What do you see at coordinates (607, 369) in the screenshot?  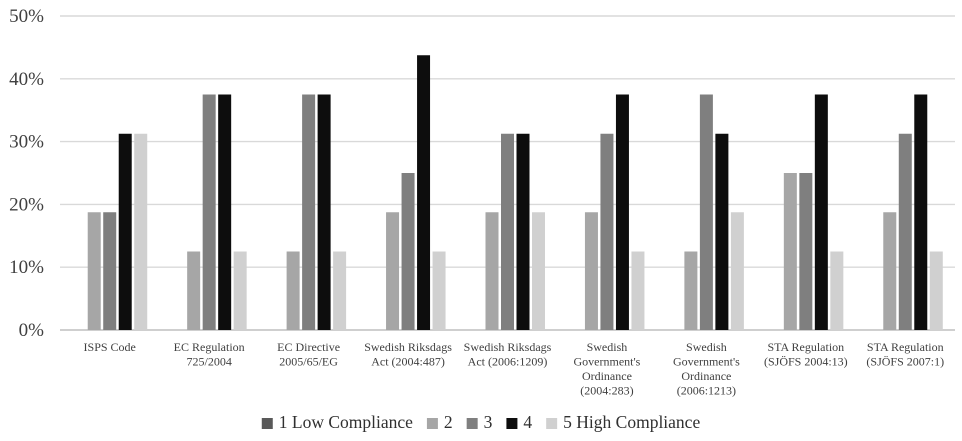 I see `x-tick-label: Swedish Government's Ordinance (2004:283)` at bounding box center [607, 369].